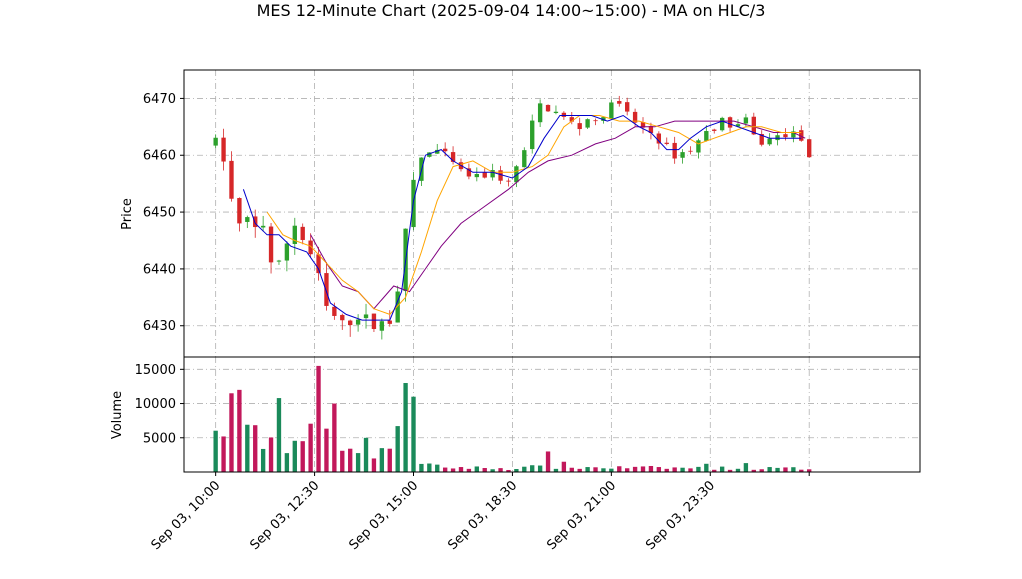 The height and width of the screenshot is (579, 1022). What do you see at coordinates (159, 326) in the screenshot?
I see `price-tick-label: 6430` at bounding box center [159, 326].